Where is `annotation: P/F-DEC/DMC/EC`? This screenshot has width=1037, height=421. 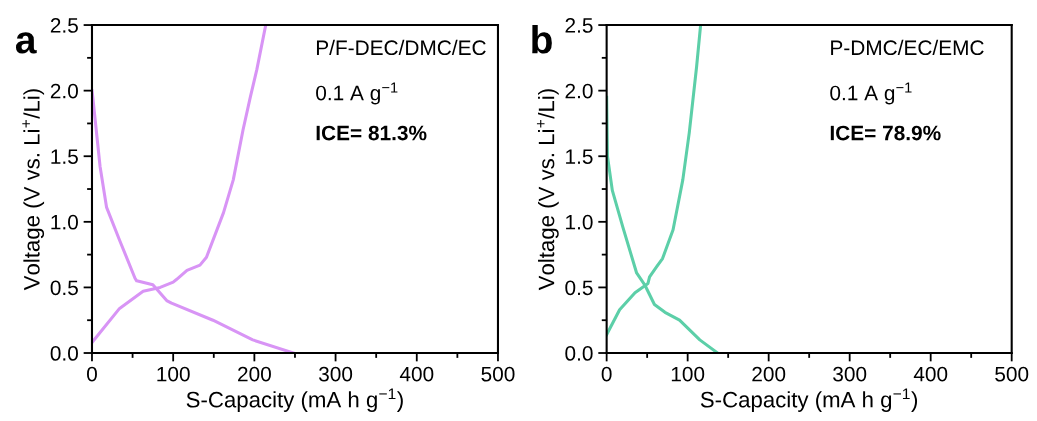
annotation: P/F-DEC/DMC/EC is located at coordinates (401, 47).